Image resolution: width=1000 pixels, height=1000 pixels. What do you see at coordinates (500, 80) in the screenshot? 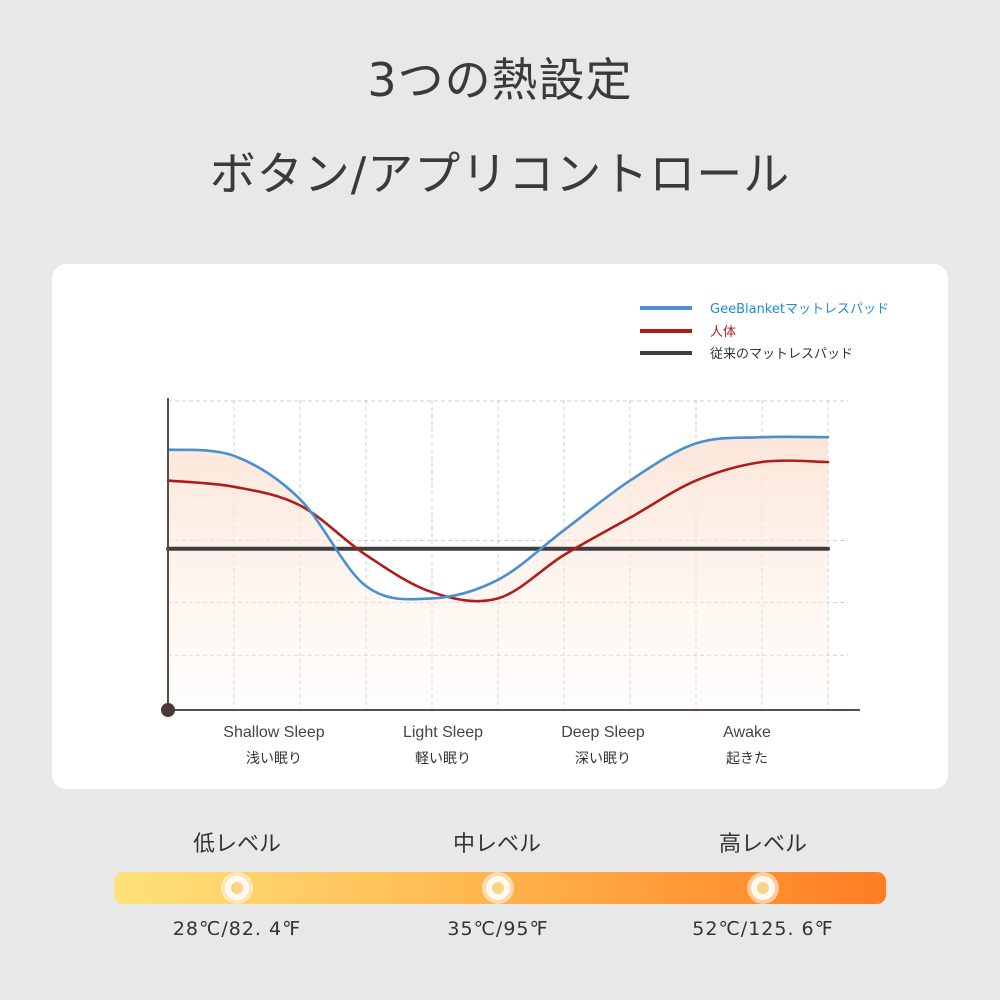
I see `page-title: 3つの熱設定` at bounding box center [500, 80].